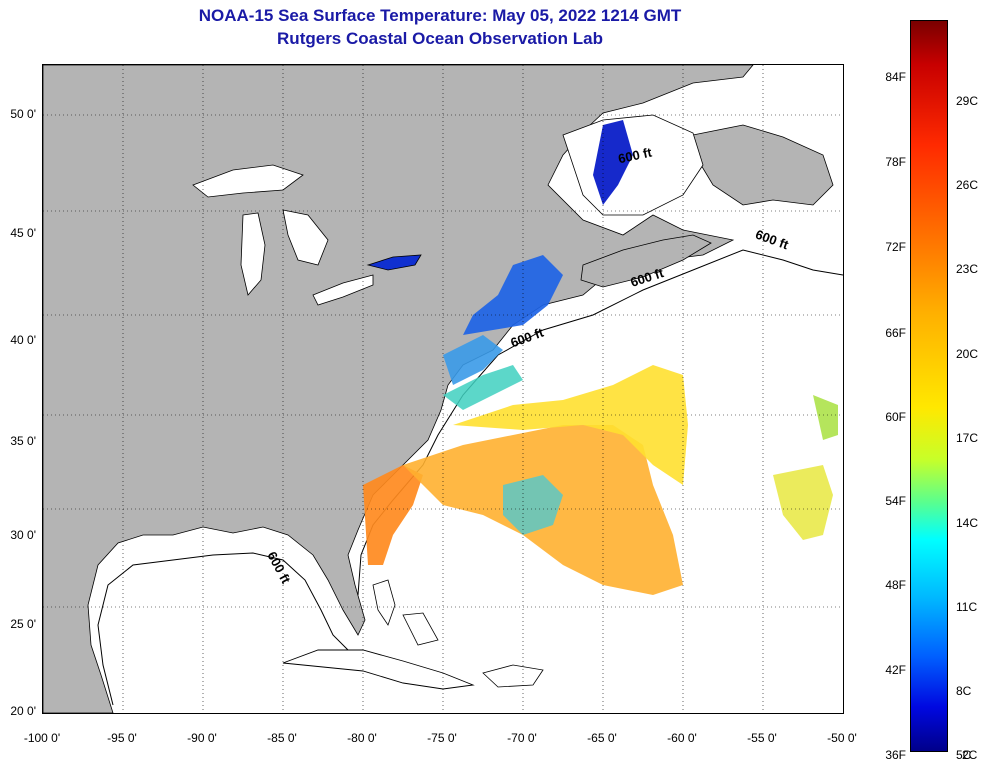 This screenshot has height=770, width=984. What do you see at coordinates (513, 676) in the screenshot?
I see `land-hispaniola` at bounding box center [513, 676].